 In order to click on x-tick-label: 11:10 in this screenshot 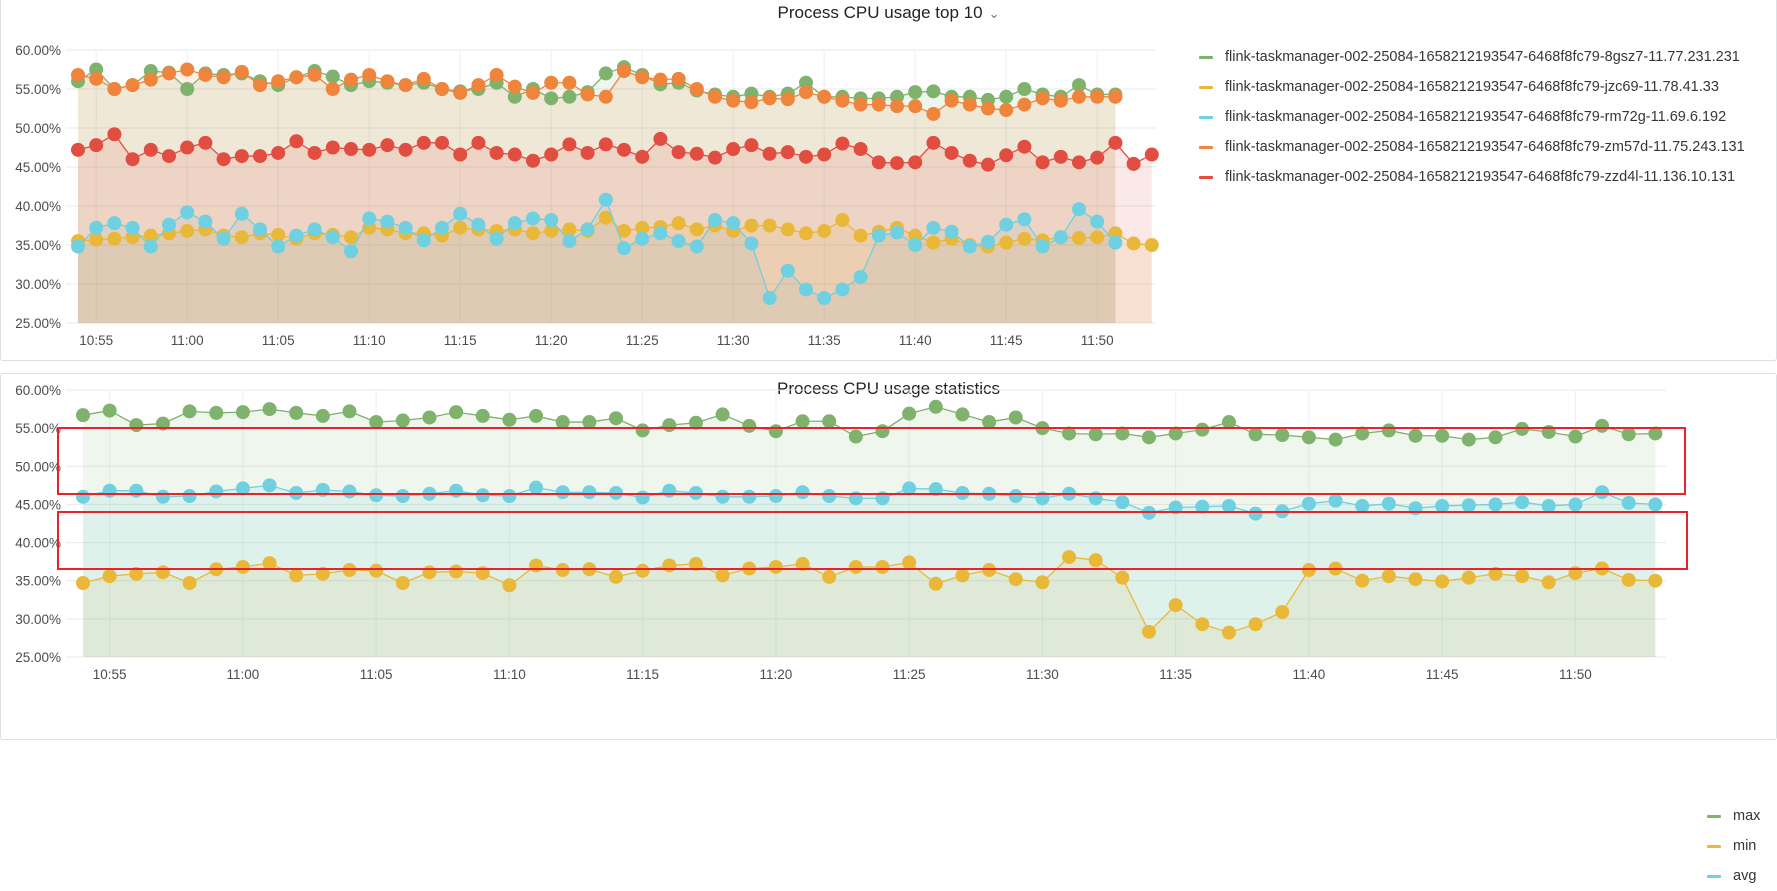, I will do `click(369, 340)`.